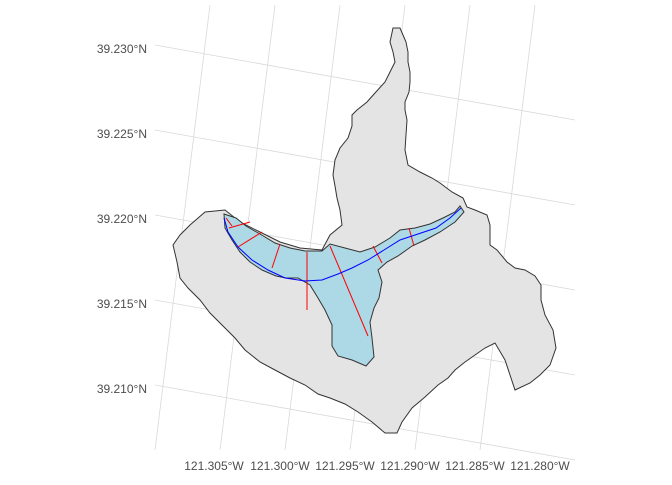  Describe the element at coordinates (410, 466) in the screenshot. I see `lon-label: 121.290°W` at that location.